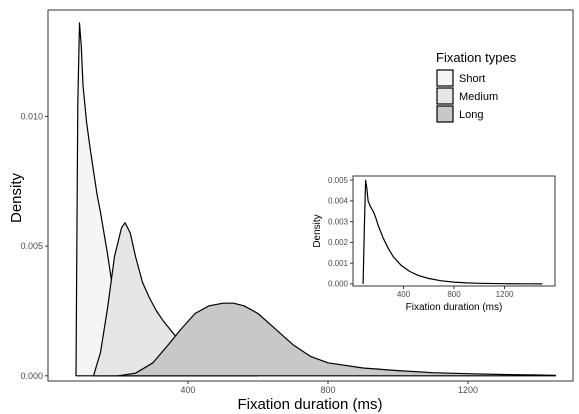 This screenshot has width=579, height=414. Describe the element at coordinates (187, 390) in the screenshot. I see `main-x-tick-label: 400` at that location.